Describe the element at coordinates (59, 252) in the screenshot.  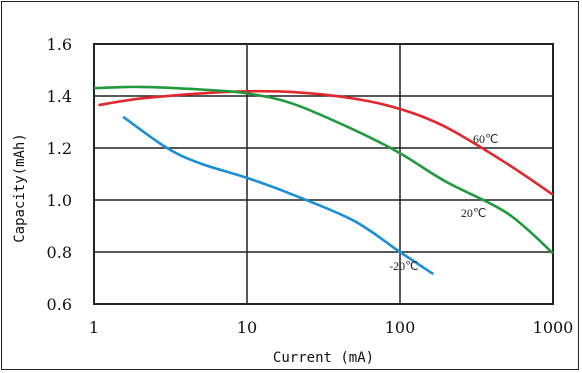
I see `y-tick-label: 0.8` at that location.